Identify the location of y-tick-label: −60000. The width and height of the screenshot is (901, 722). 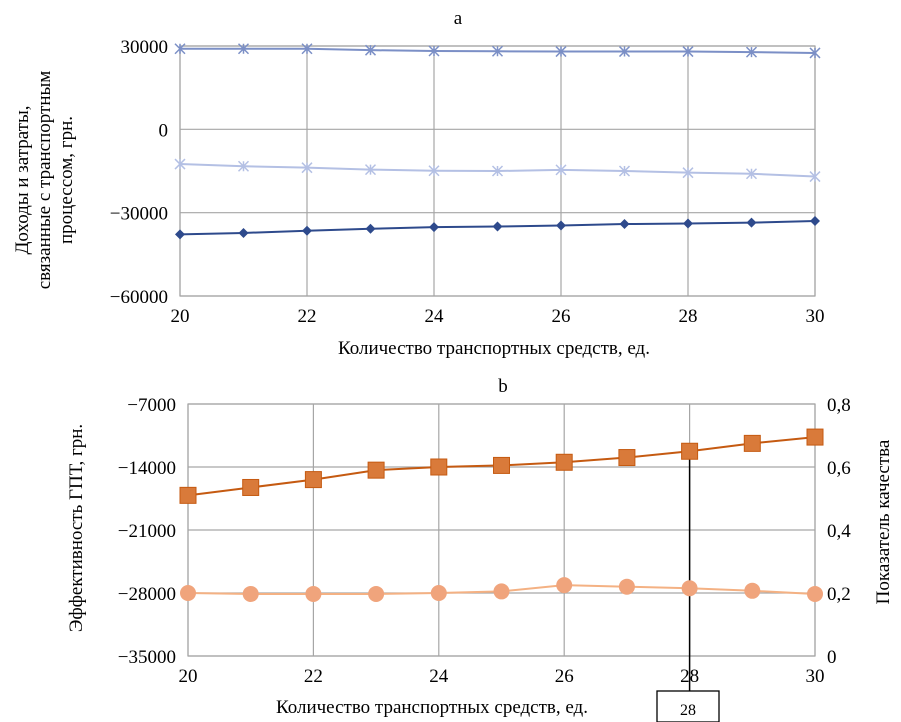
(139, 297).